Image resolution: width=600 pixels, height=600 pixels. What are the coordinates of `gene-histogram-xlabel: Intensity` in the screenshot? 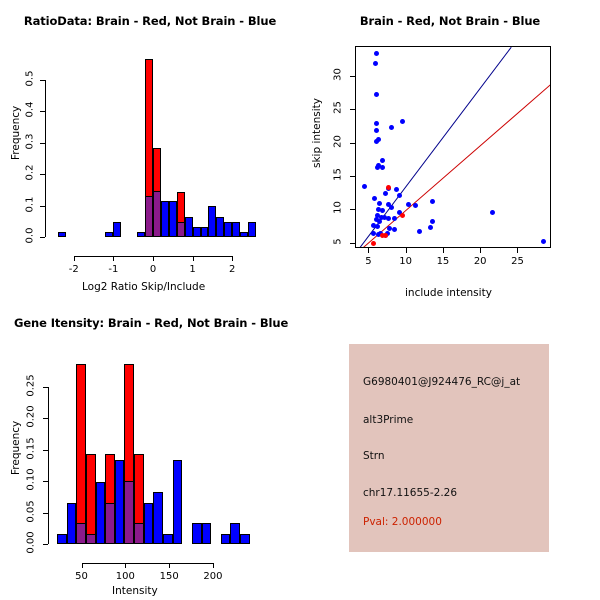 It's located at (135, 591).